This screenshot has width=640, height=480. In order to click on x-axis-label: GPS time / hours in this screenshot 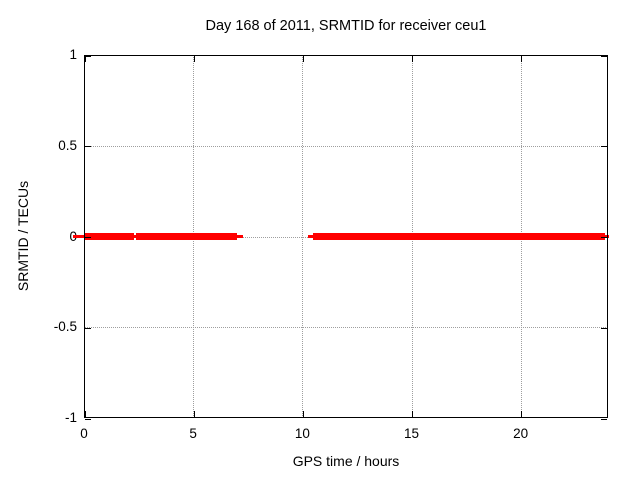, I will do `click(346, 461)`.